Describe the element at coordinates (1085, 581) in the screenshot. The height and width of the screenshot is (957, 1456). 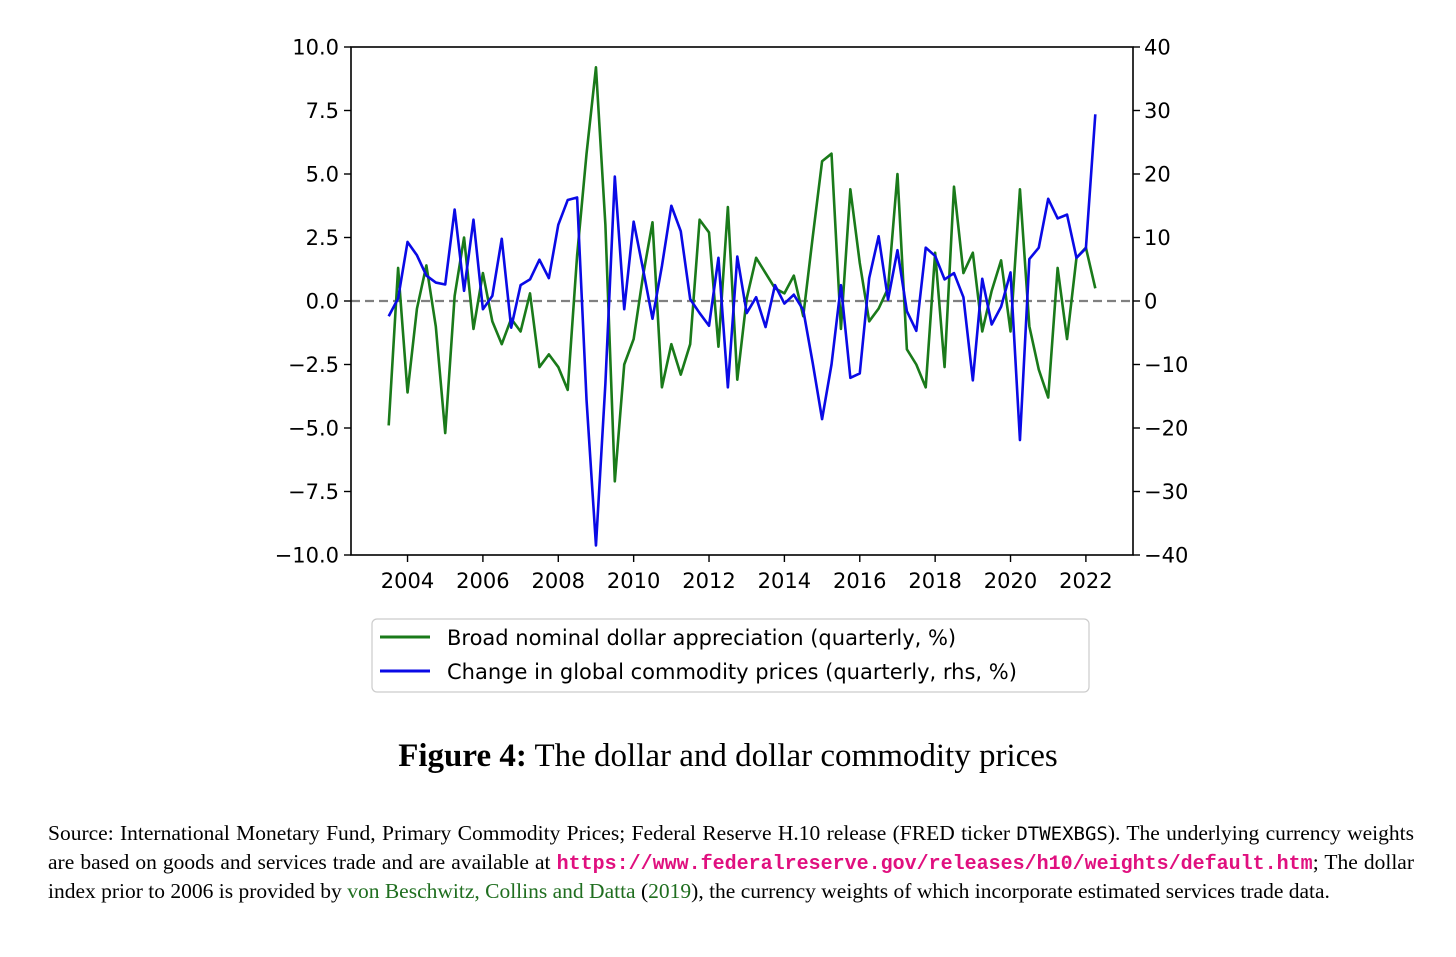
I see `x-tick-label: 2022` at that location.